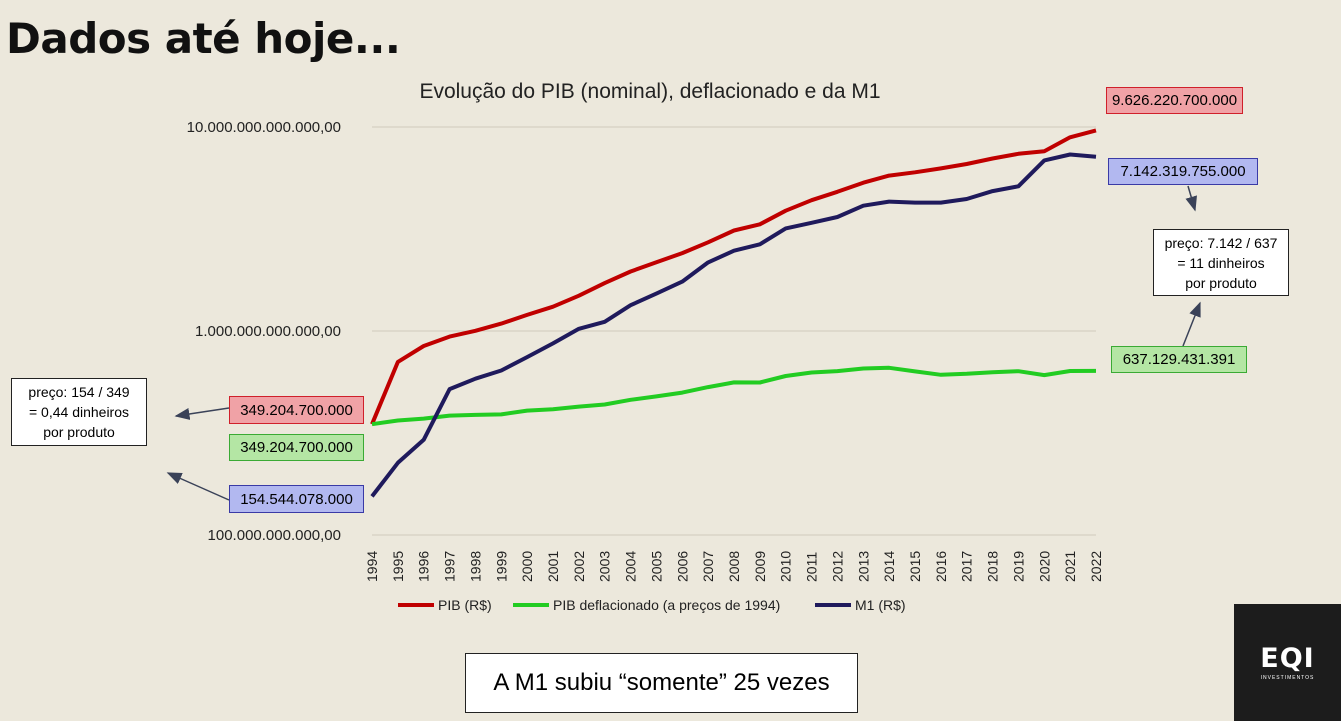 The width and height of the screenshot is (1341, 721). I want to click on y-tick-label: 10.000.000.000.000,00, so click(264, 127).